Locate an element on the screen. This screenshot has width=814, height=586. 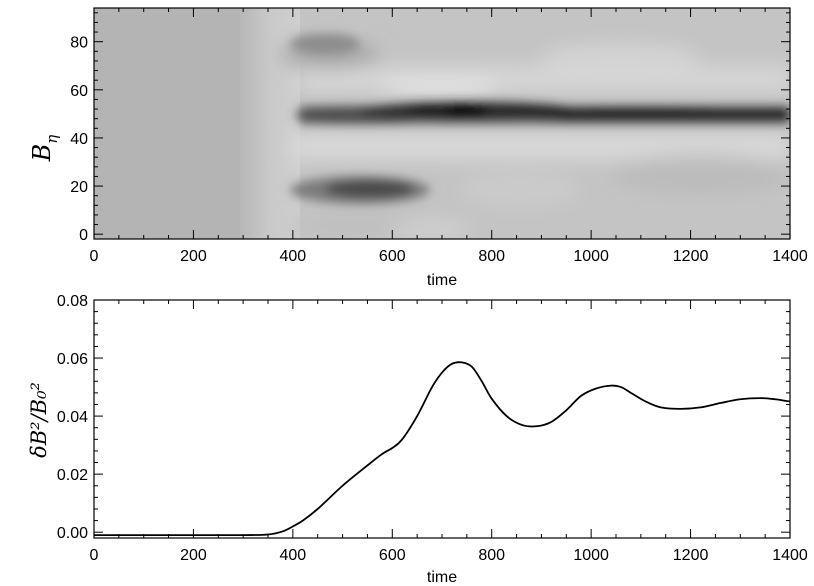
line-x-tick-label: 0 is located at coordinates (94, 555).